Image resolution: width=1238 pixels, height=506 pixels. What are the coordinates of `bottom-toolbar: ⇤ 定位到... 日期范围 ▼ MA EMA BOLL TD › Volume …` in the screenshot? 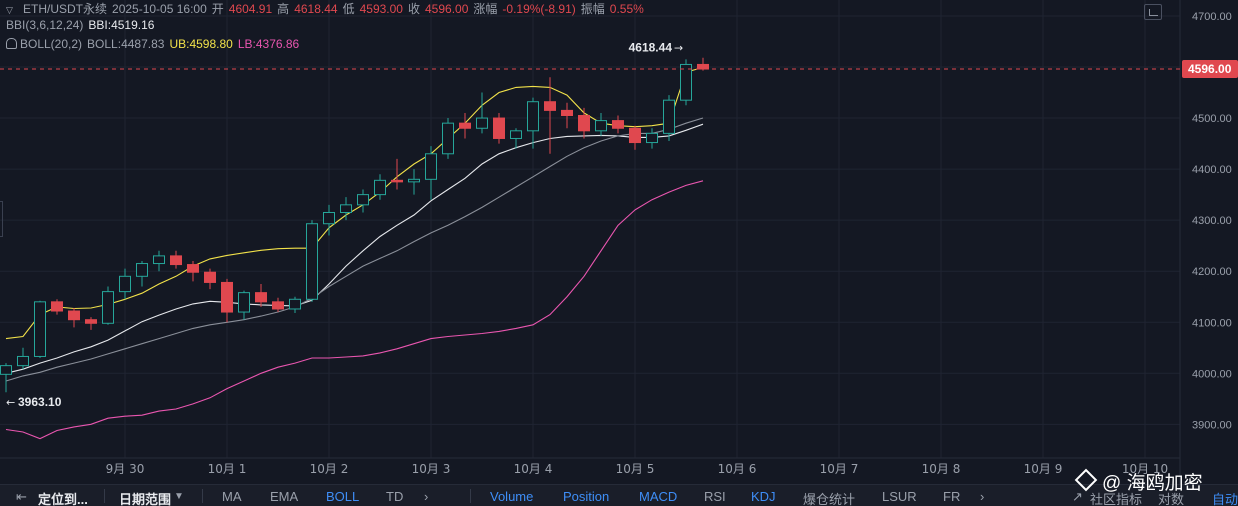 It's located at (619, 495).